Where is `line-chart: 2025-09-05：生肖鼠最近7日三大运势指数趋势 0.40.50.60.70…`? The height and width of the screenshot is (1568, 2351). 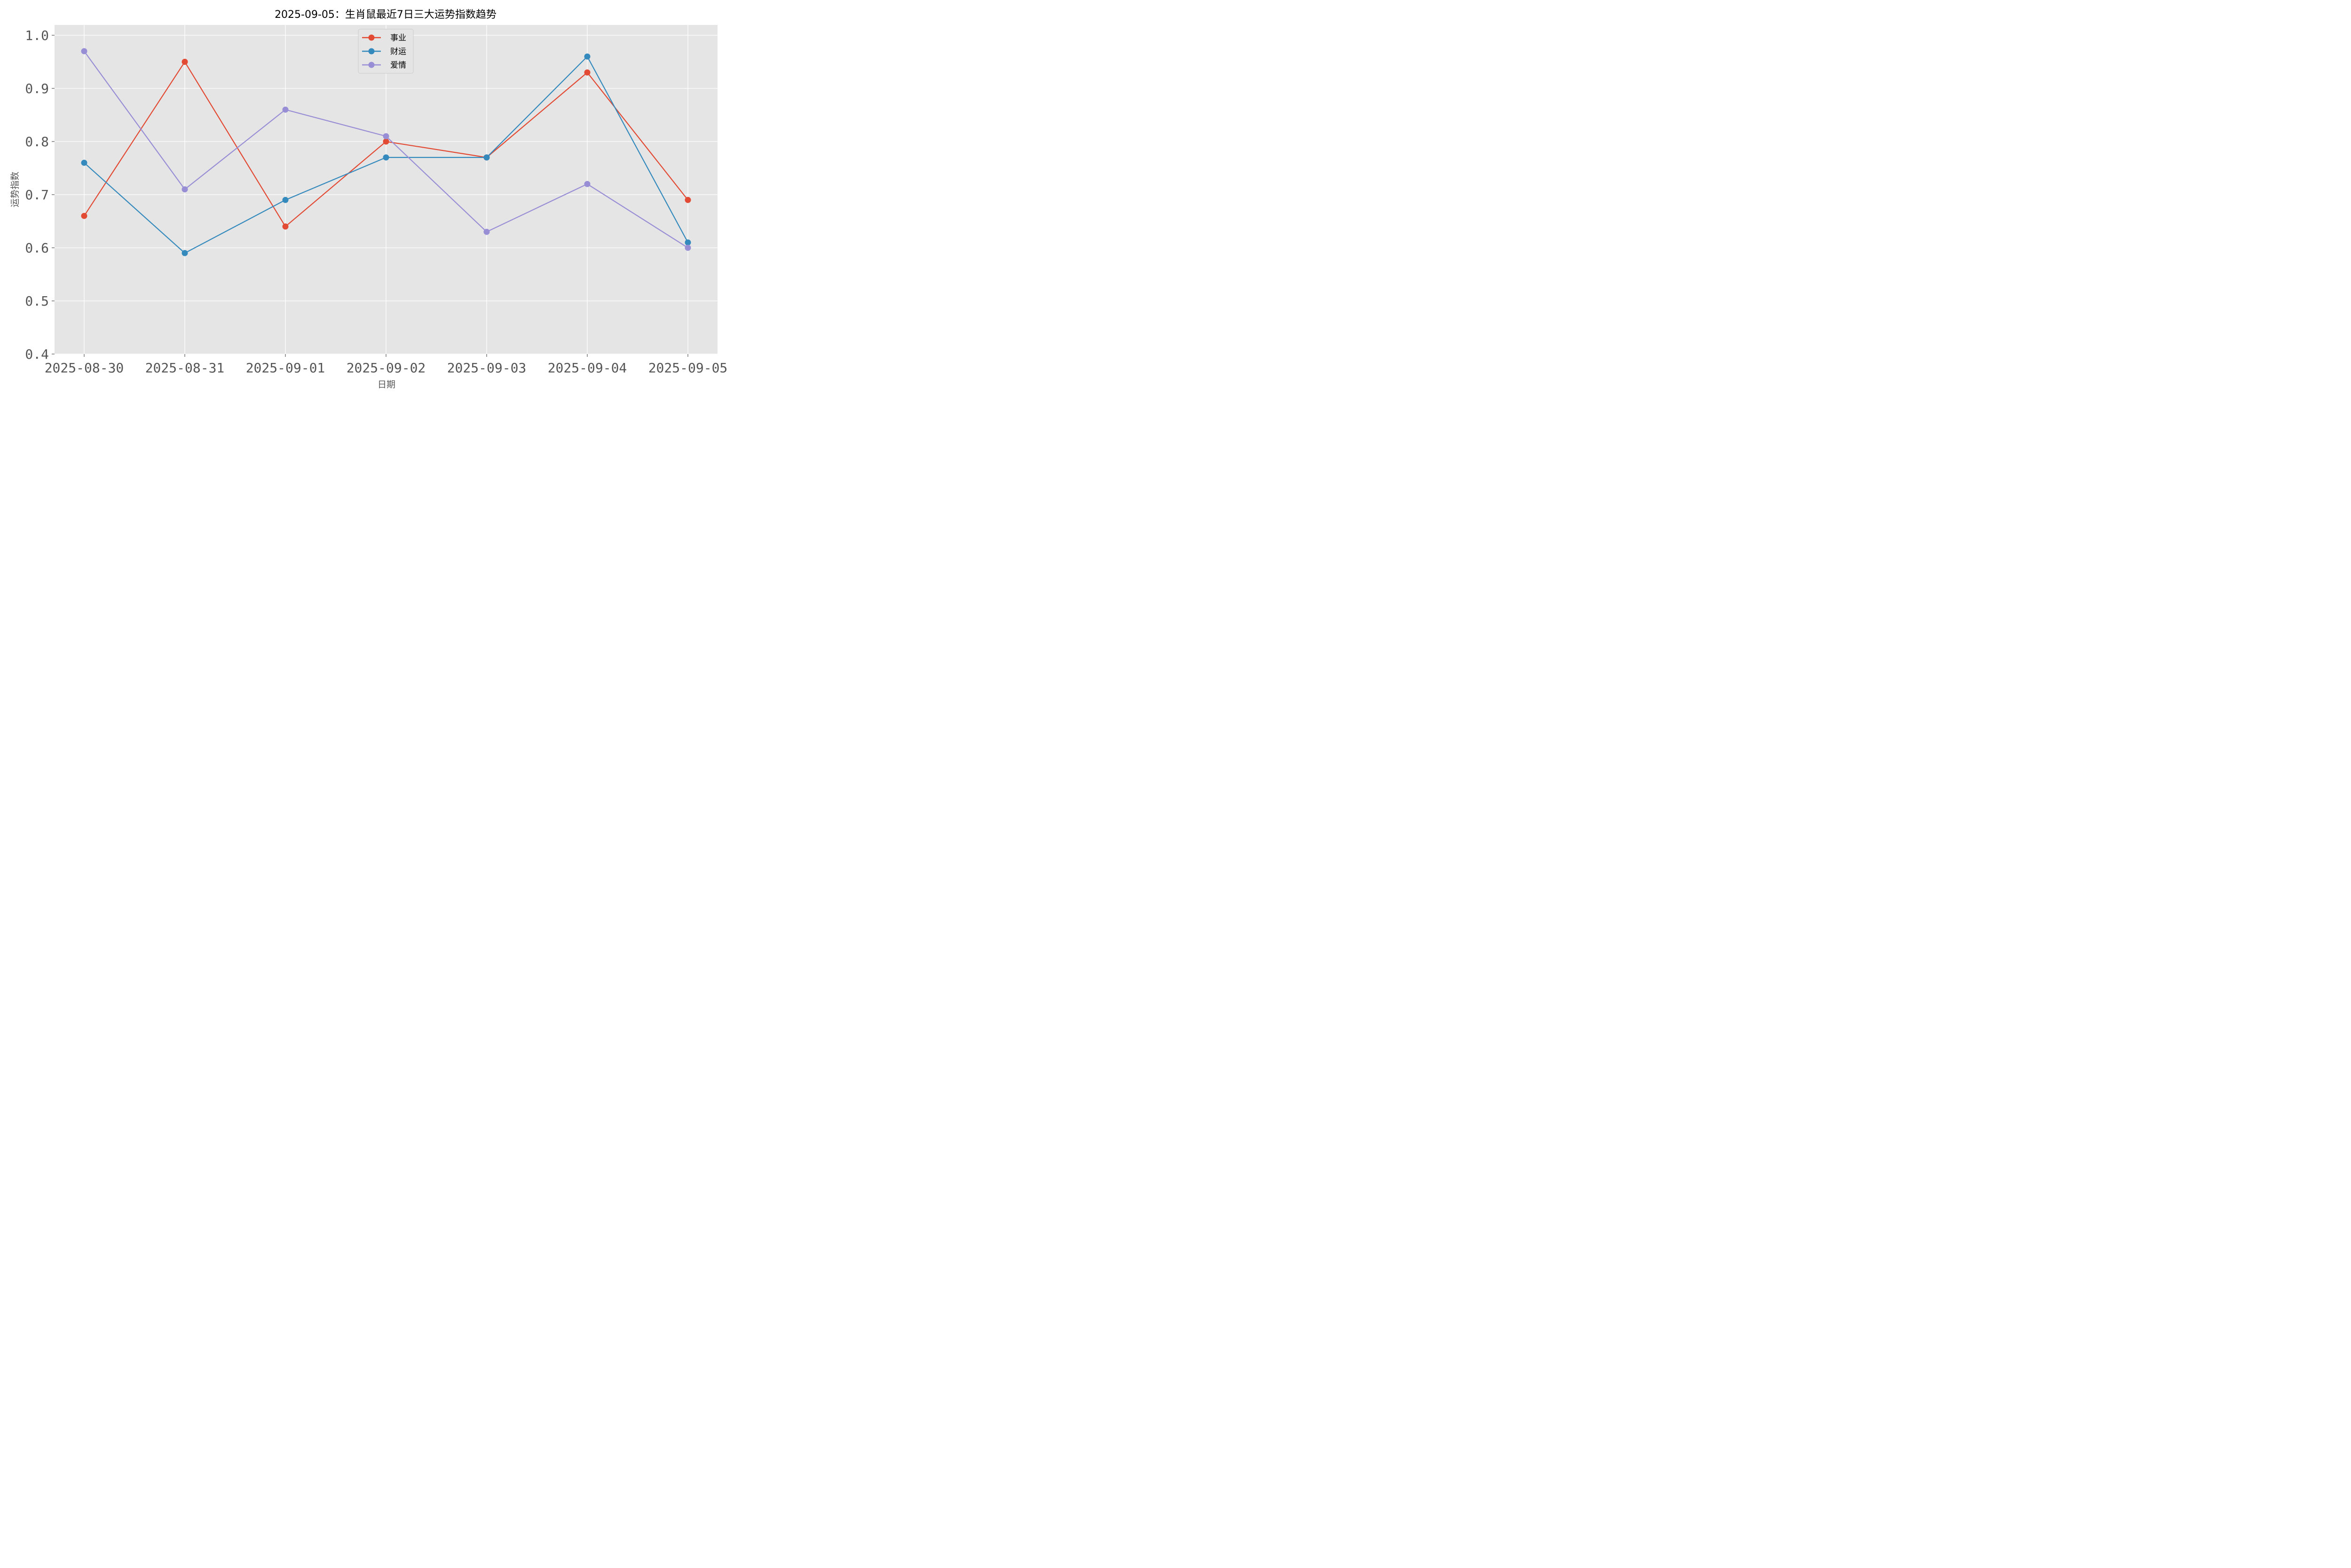 line-chart: 2025-09-05：生肖鼠最近7日三大运势指数趋势 0.40.50.60.70… is located at coordinates (369, 200).